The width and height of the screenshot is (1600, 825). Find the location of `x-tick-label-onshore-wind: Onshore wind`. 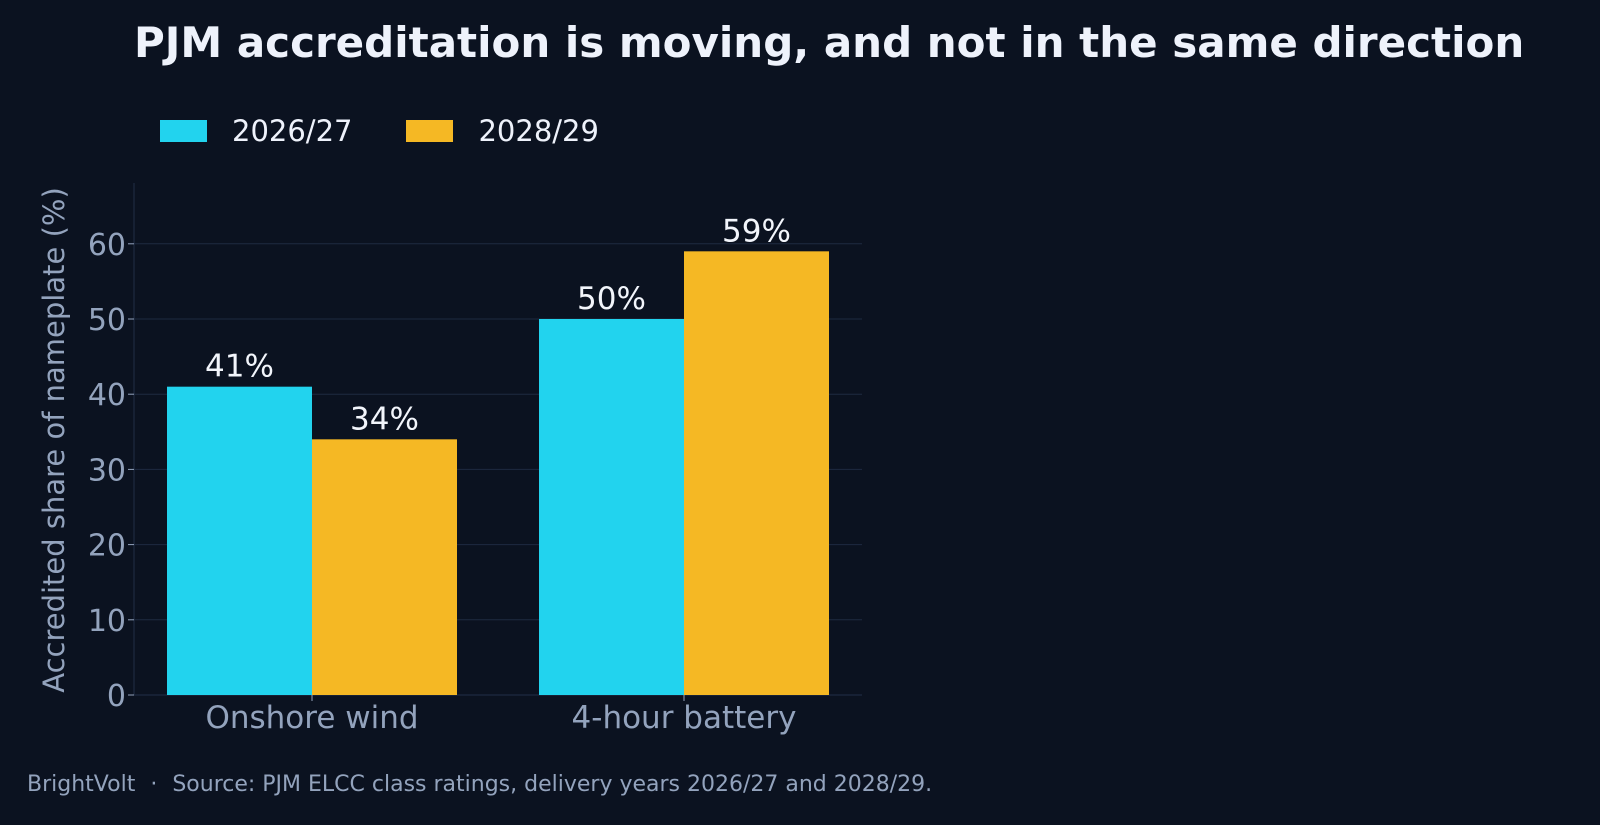

x-tick-label-onshore-wind: Onshore wind is located at coordinates (311, 718).